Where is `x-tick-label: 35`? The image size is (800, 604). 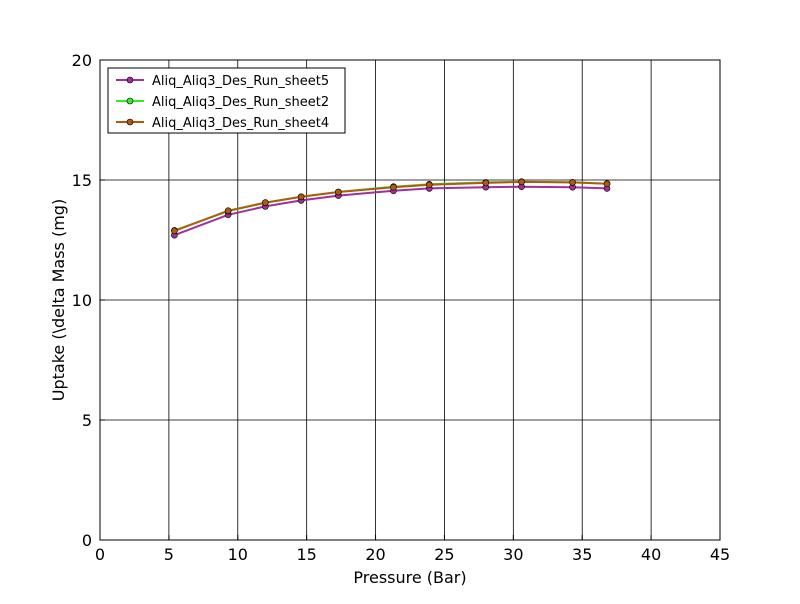
x-tick-label: 35 is located at coordinates (582, 554).